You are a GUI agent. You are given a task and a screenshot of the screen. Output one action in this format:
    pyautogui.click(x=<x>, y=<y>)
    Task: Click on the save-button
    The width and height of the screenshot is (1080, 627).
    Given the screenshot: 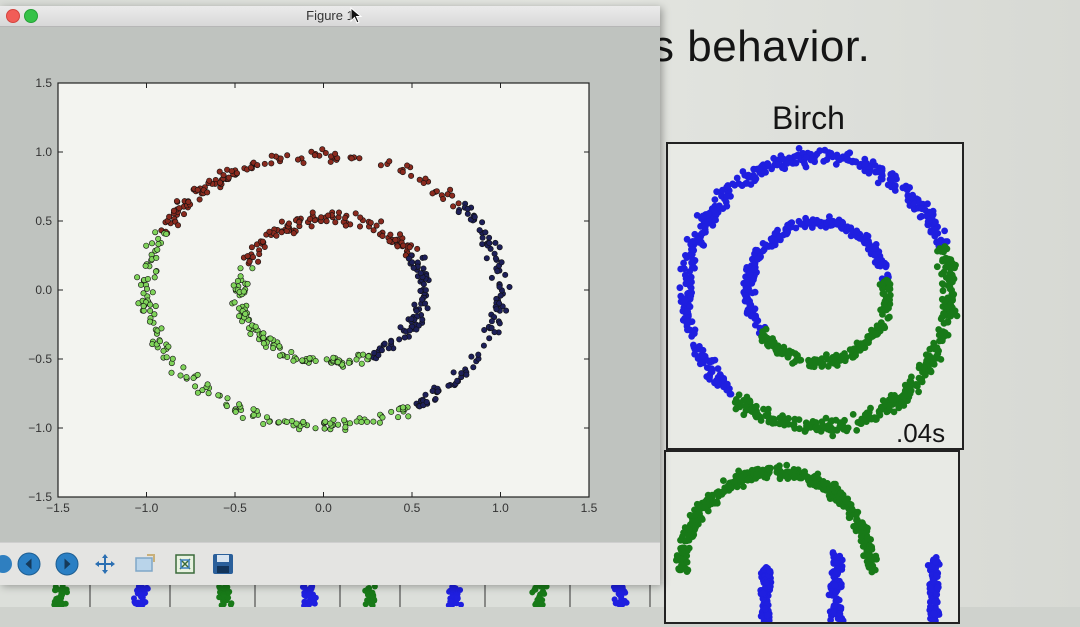 What is the action you would take?
    pyautogui.click(x=223, y=564)
    